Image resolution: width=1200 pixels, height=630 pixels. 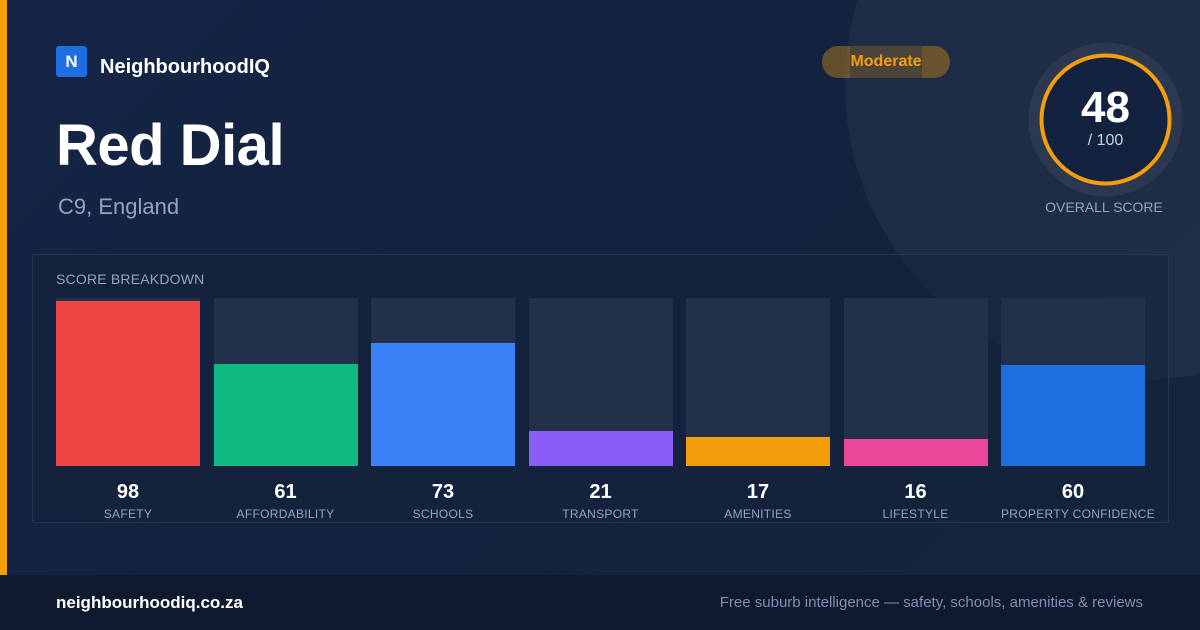 What do you see at coordinates (915, 514) in the screenshot?
I see `bar-category-label: LIFESTYLE` at bounding box center [915, 514].